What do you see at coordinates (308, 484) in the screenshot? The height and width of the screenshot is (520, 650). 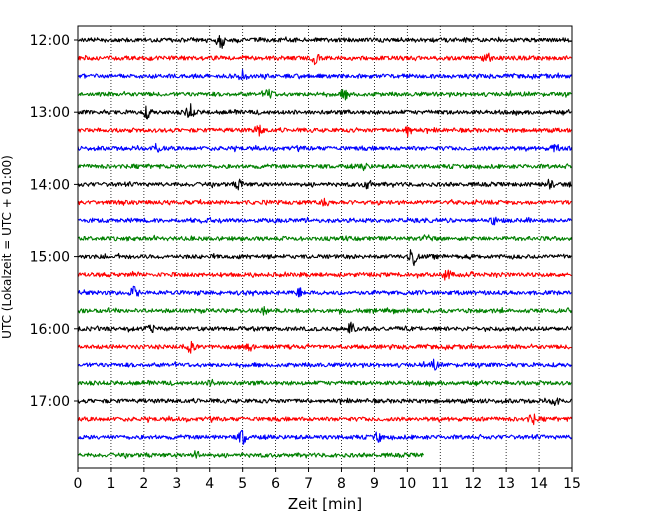 I see `x-tick-label: 7` at bounding box center [308, 484].